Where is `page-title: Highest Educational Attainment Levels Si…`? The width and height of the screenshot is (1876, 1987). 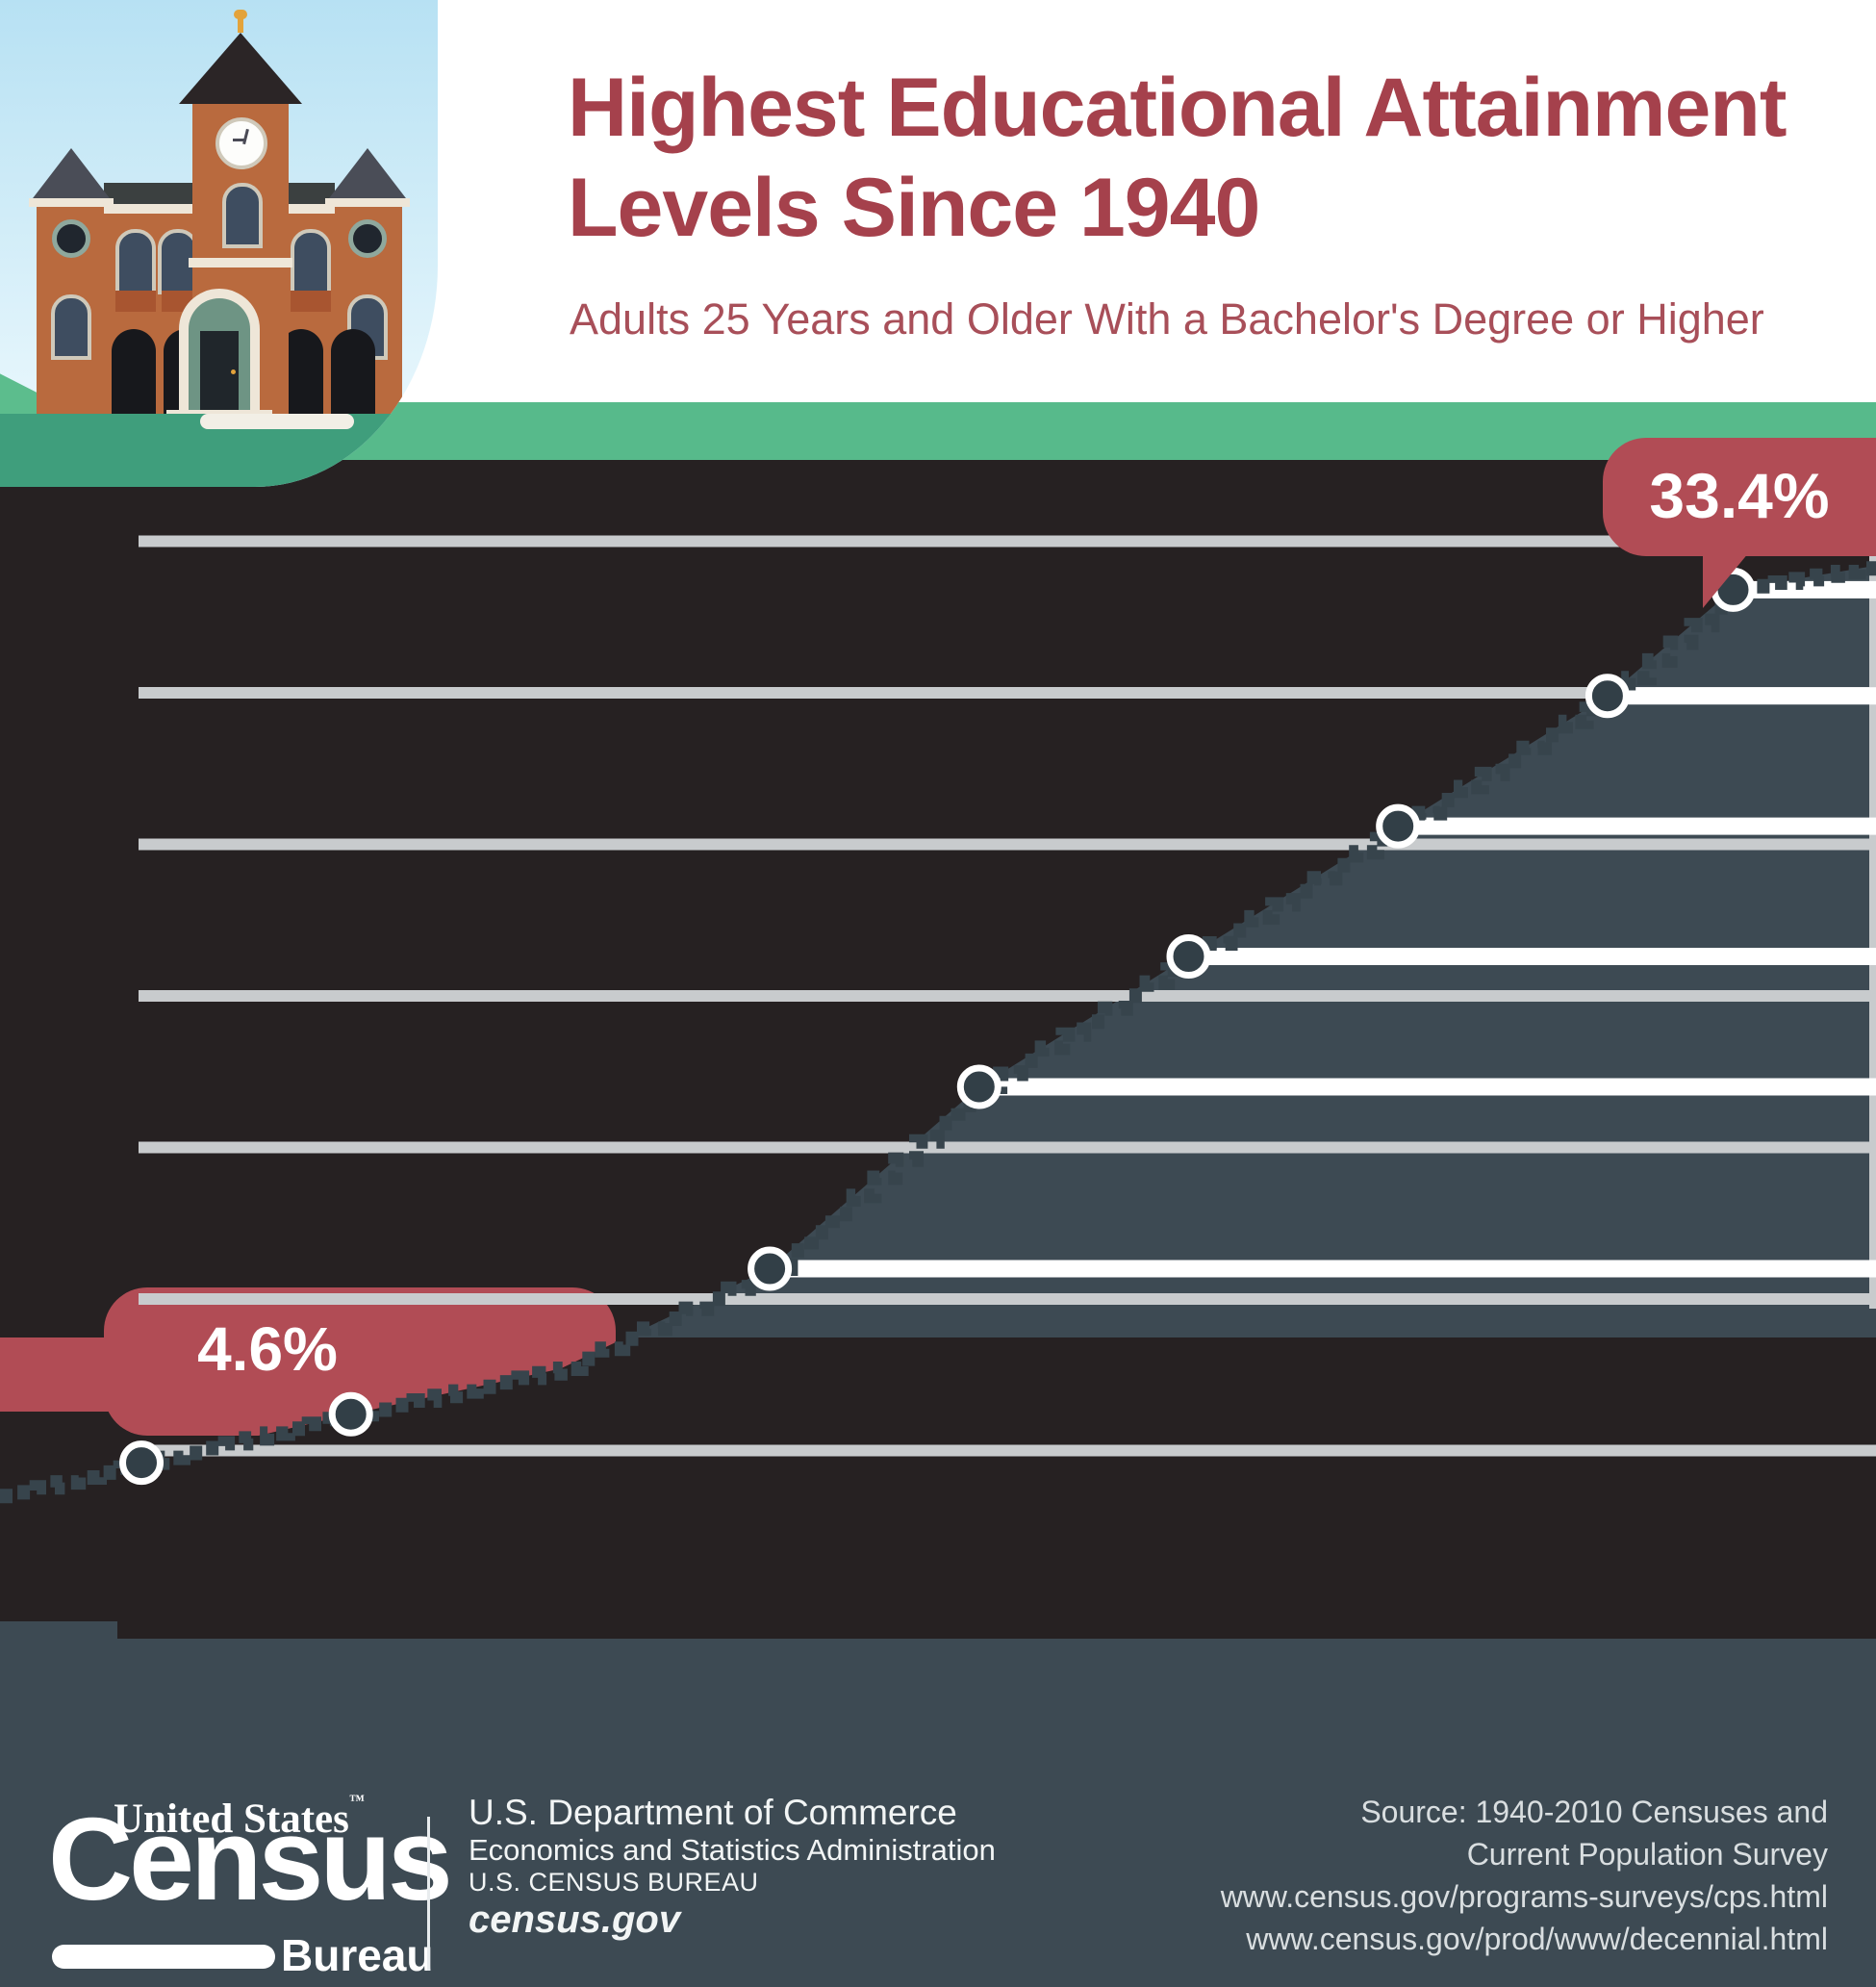
page-title: Highest Educational Attainment Levels Si… is located at coordinates (1217, 158).